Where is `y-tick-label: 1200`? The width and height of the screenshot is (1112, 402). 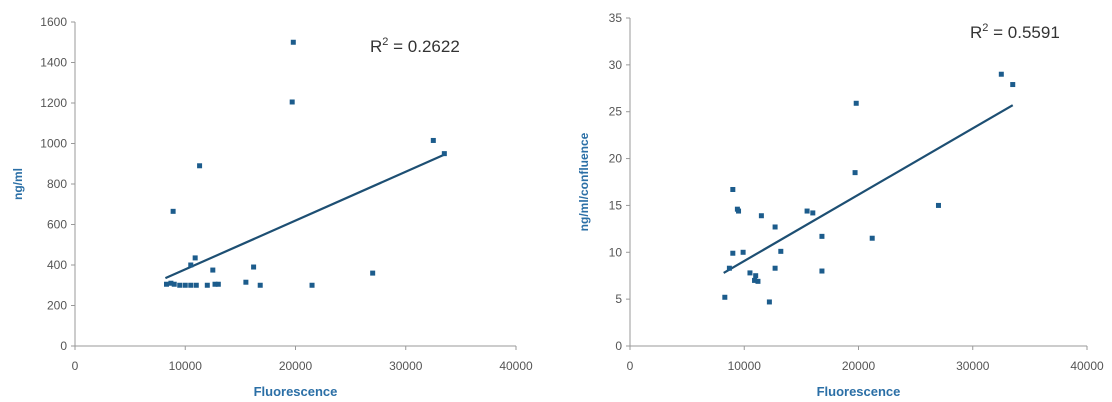
y-tick-label: 1200 is located at coordinates (53, 103).